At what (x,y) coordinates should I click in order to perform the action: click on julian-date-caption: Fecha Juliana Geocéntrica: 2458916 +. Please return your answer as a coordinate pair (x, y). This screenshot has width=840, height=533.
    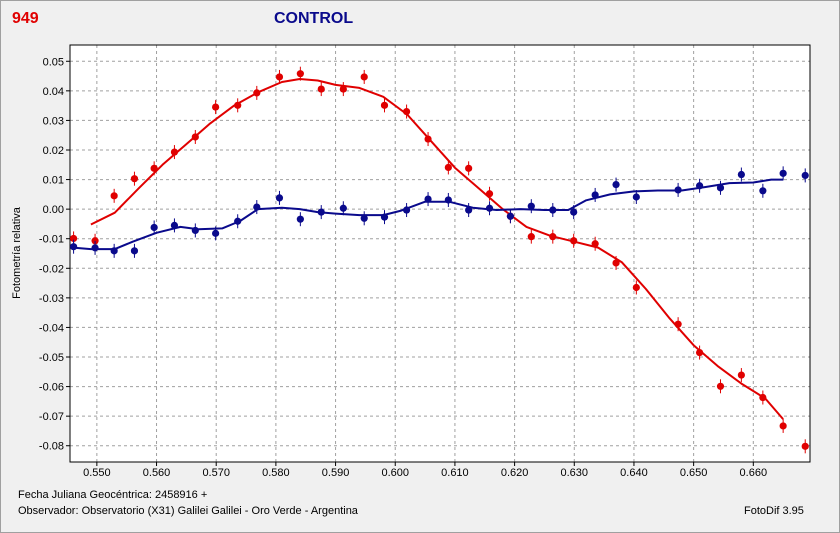
    Looking at the image, I should click on (113, 495).